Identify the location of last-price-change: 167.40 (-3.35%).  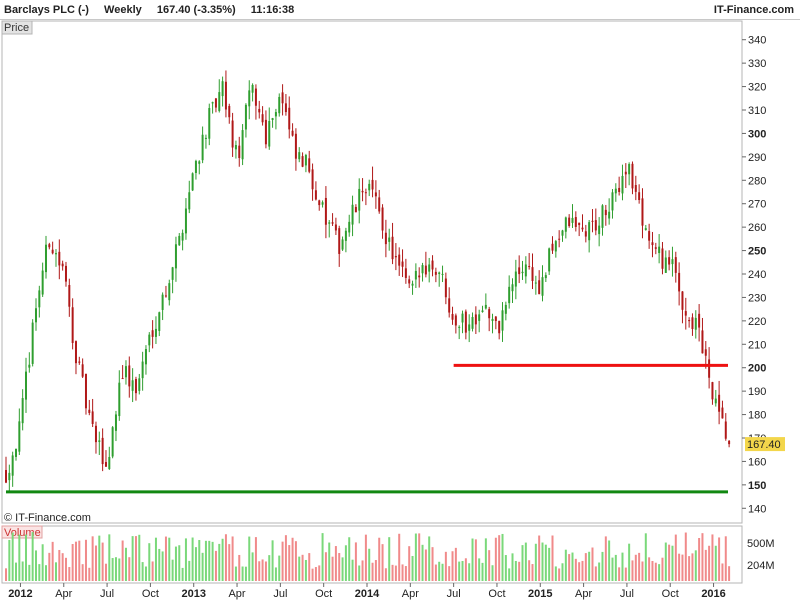
(196, 10).